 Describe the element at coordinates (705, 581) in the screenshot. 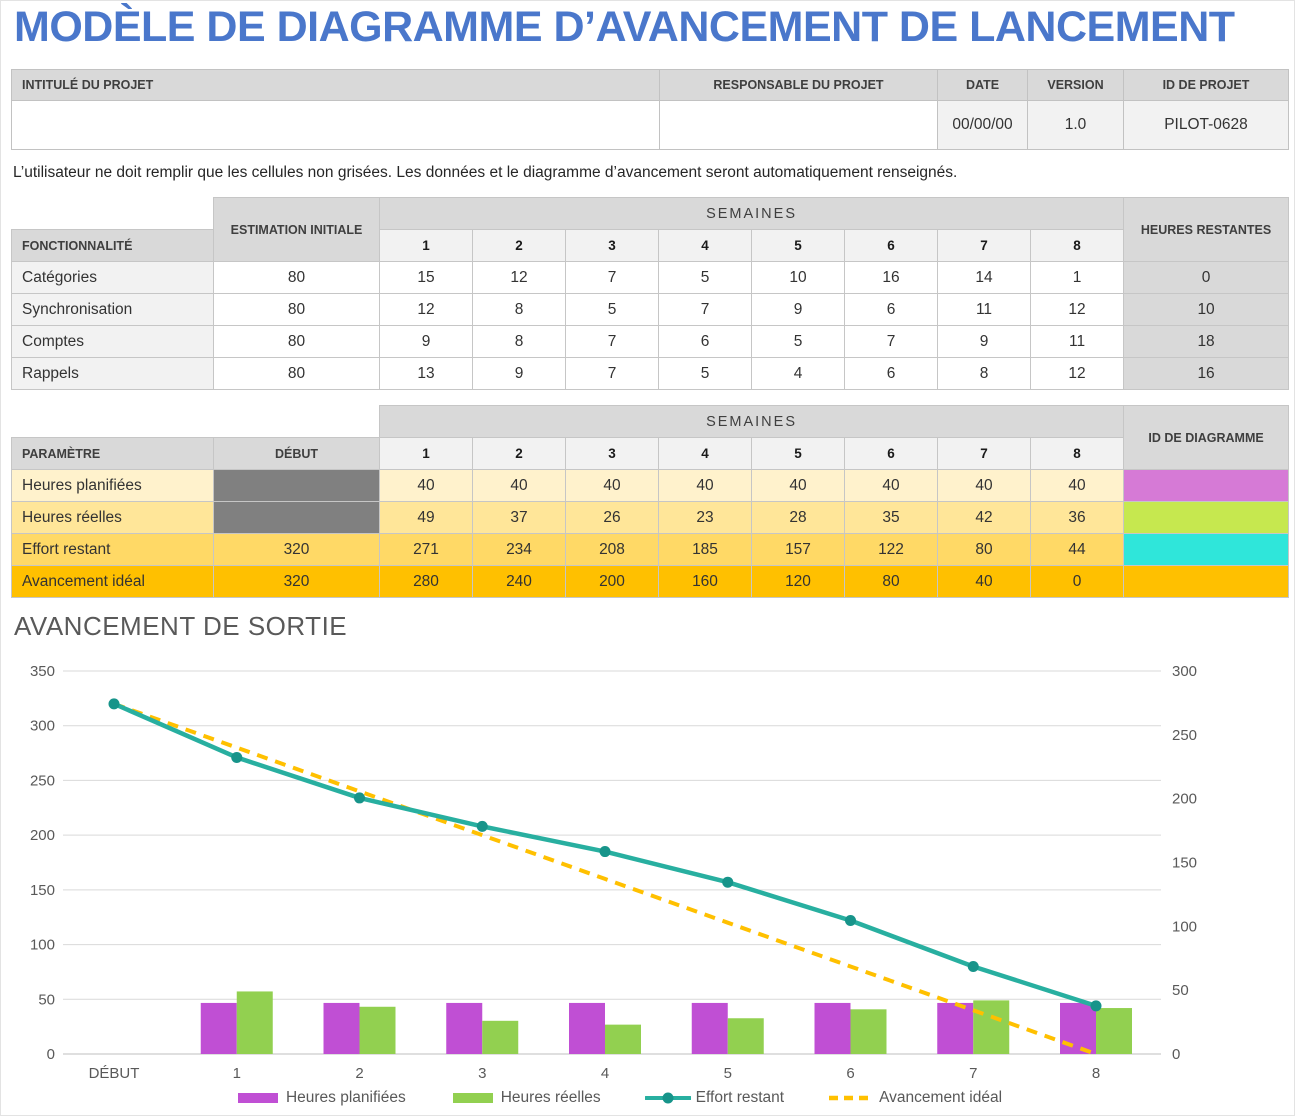

I see `parameter-week-cell: 160` at that location.